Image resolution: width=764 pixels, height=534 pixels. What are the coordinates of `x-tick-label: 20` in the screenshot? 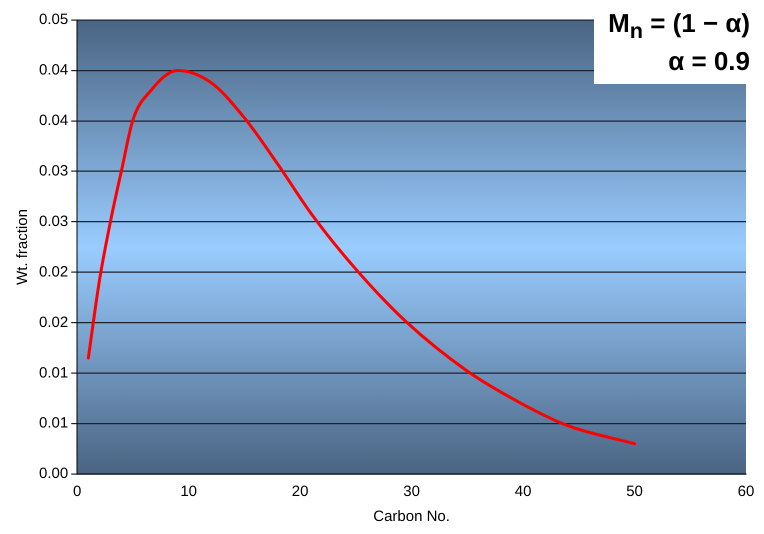 It's located at (300, 491).